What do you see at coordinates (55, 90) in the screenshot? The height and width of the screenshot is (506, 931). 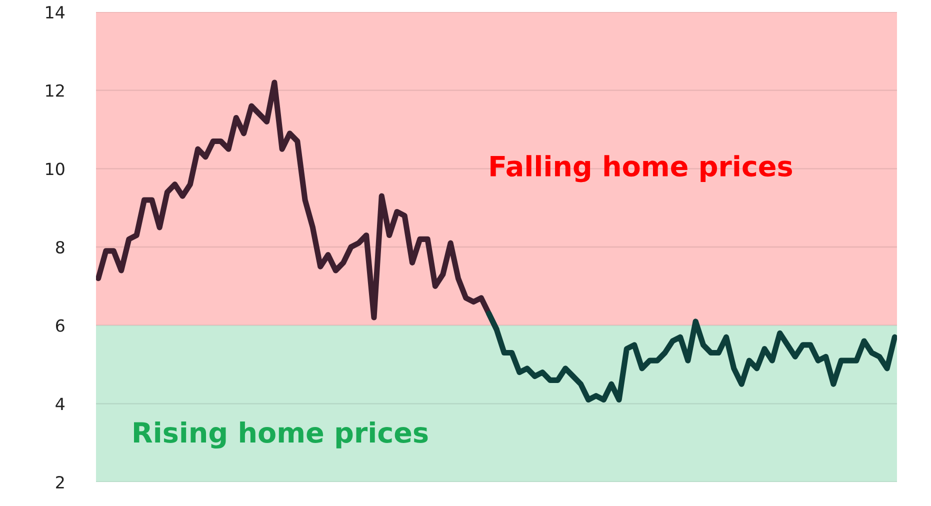 I see `y-tick-label: 12` at bounding box center [55, 90].